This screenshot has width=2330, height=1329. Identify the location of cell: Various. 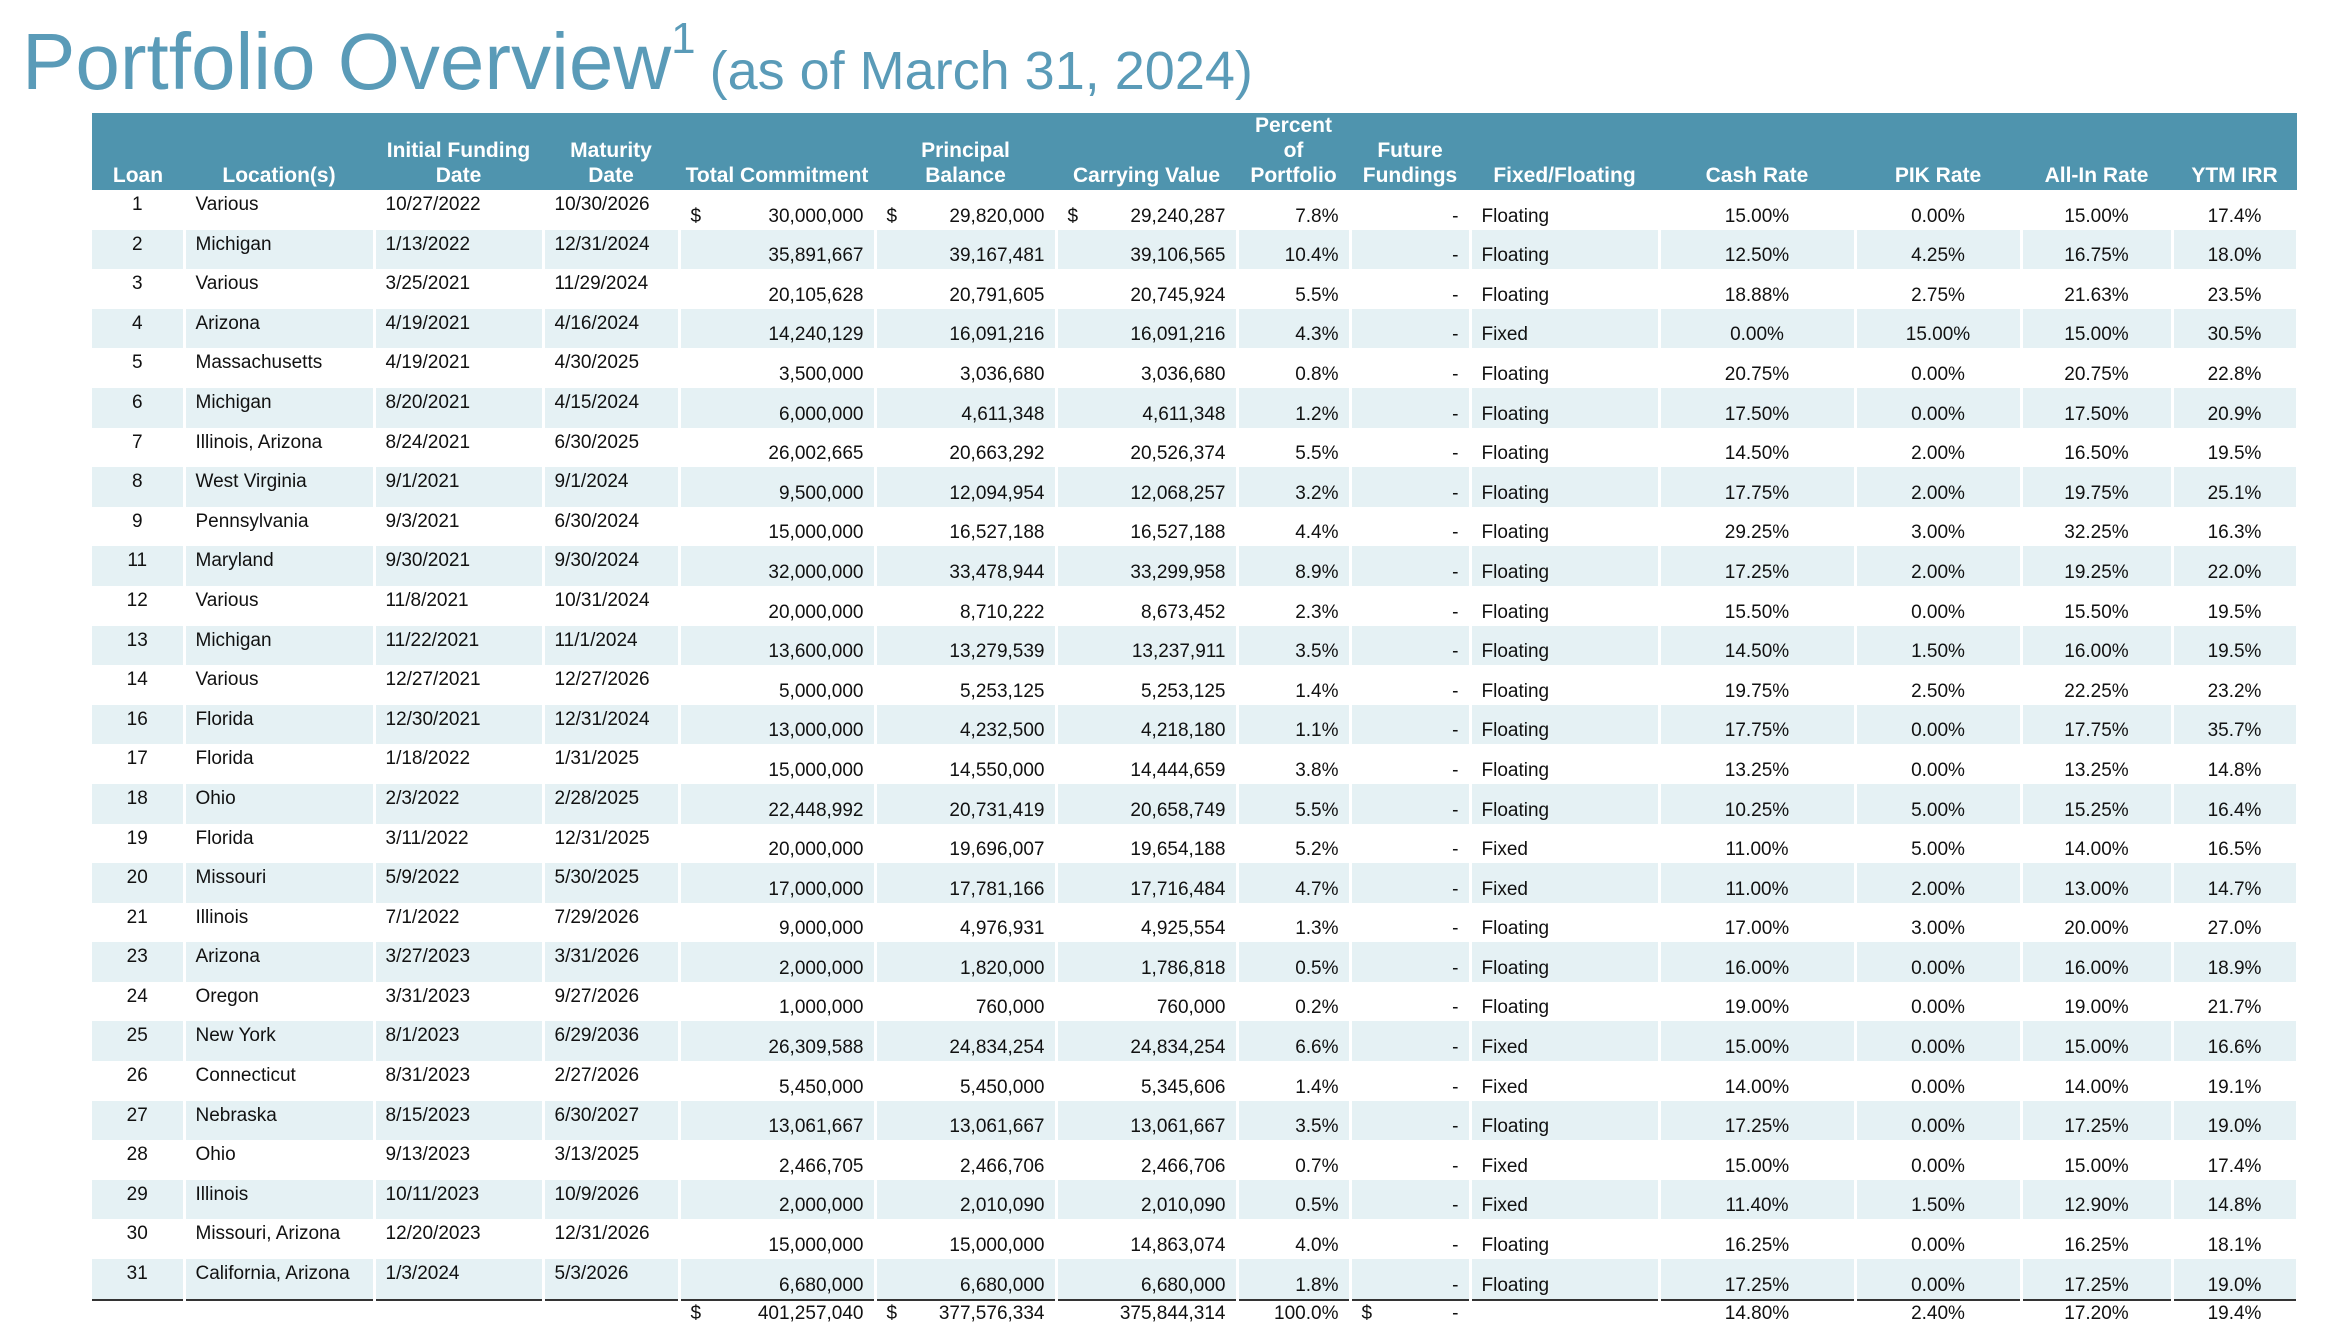
(280, 210).